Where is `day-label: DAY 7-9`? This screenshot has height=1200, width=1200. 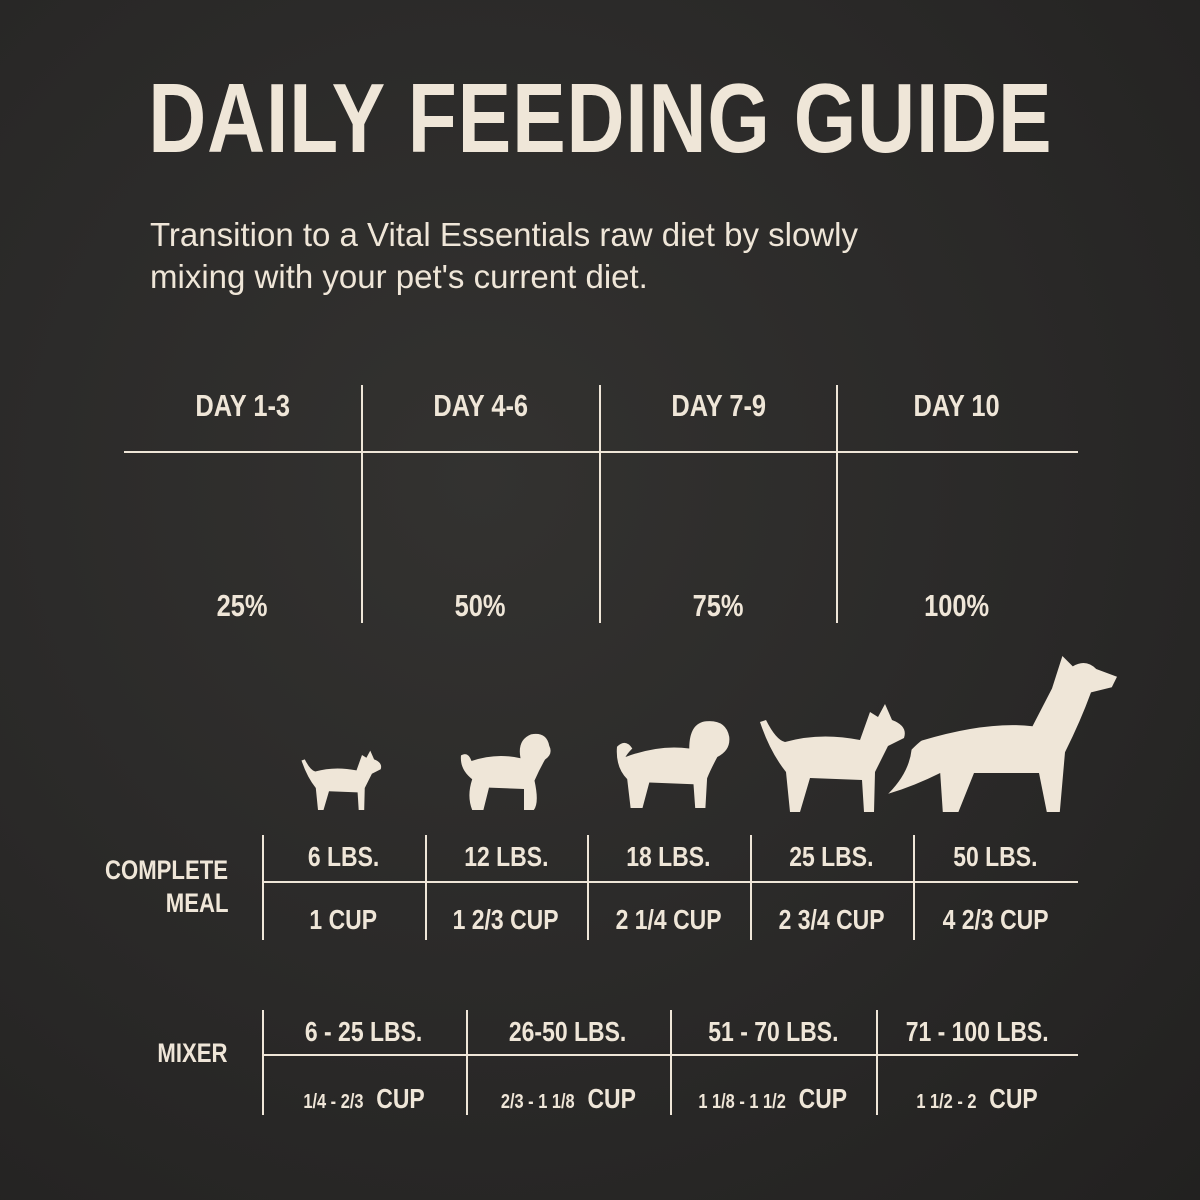 day-label: DAY 7-9 is located at coordinates (718, 405).